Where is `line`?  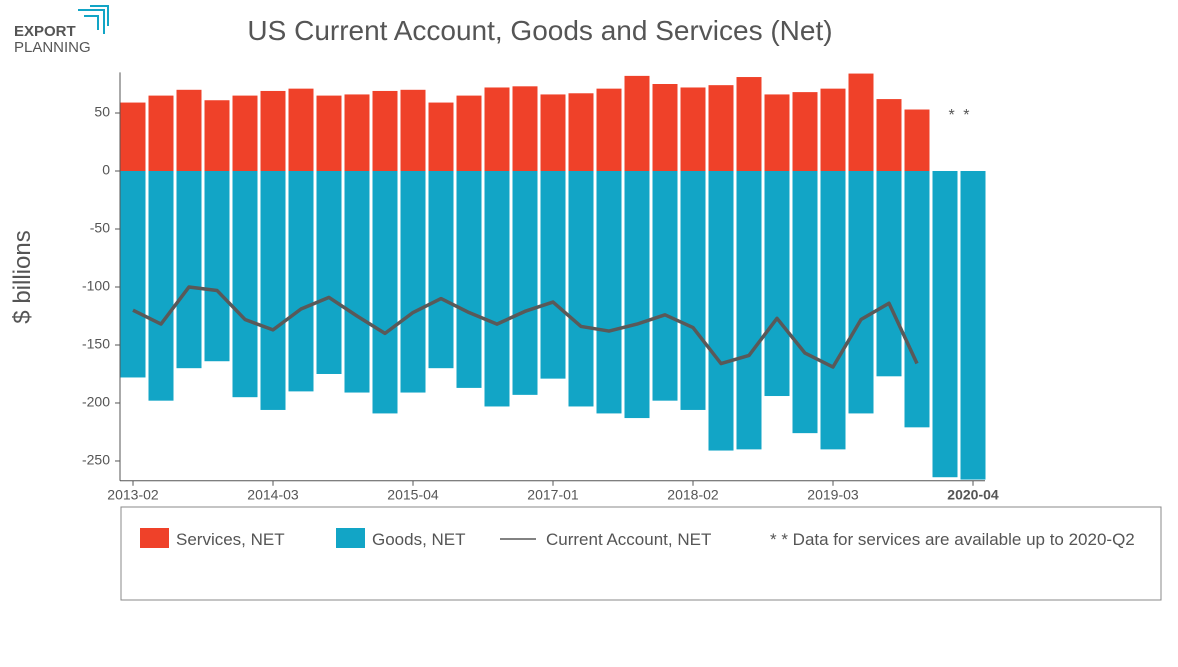 line is located at coordinates (525, 327).